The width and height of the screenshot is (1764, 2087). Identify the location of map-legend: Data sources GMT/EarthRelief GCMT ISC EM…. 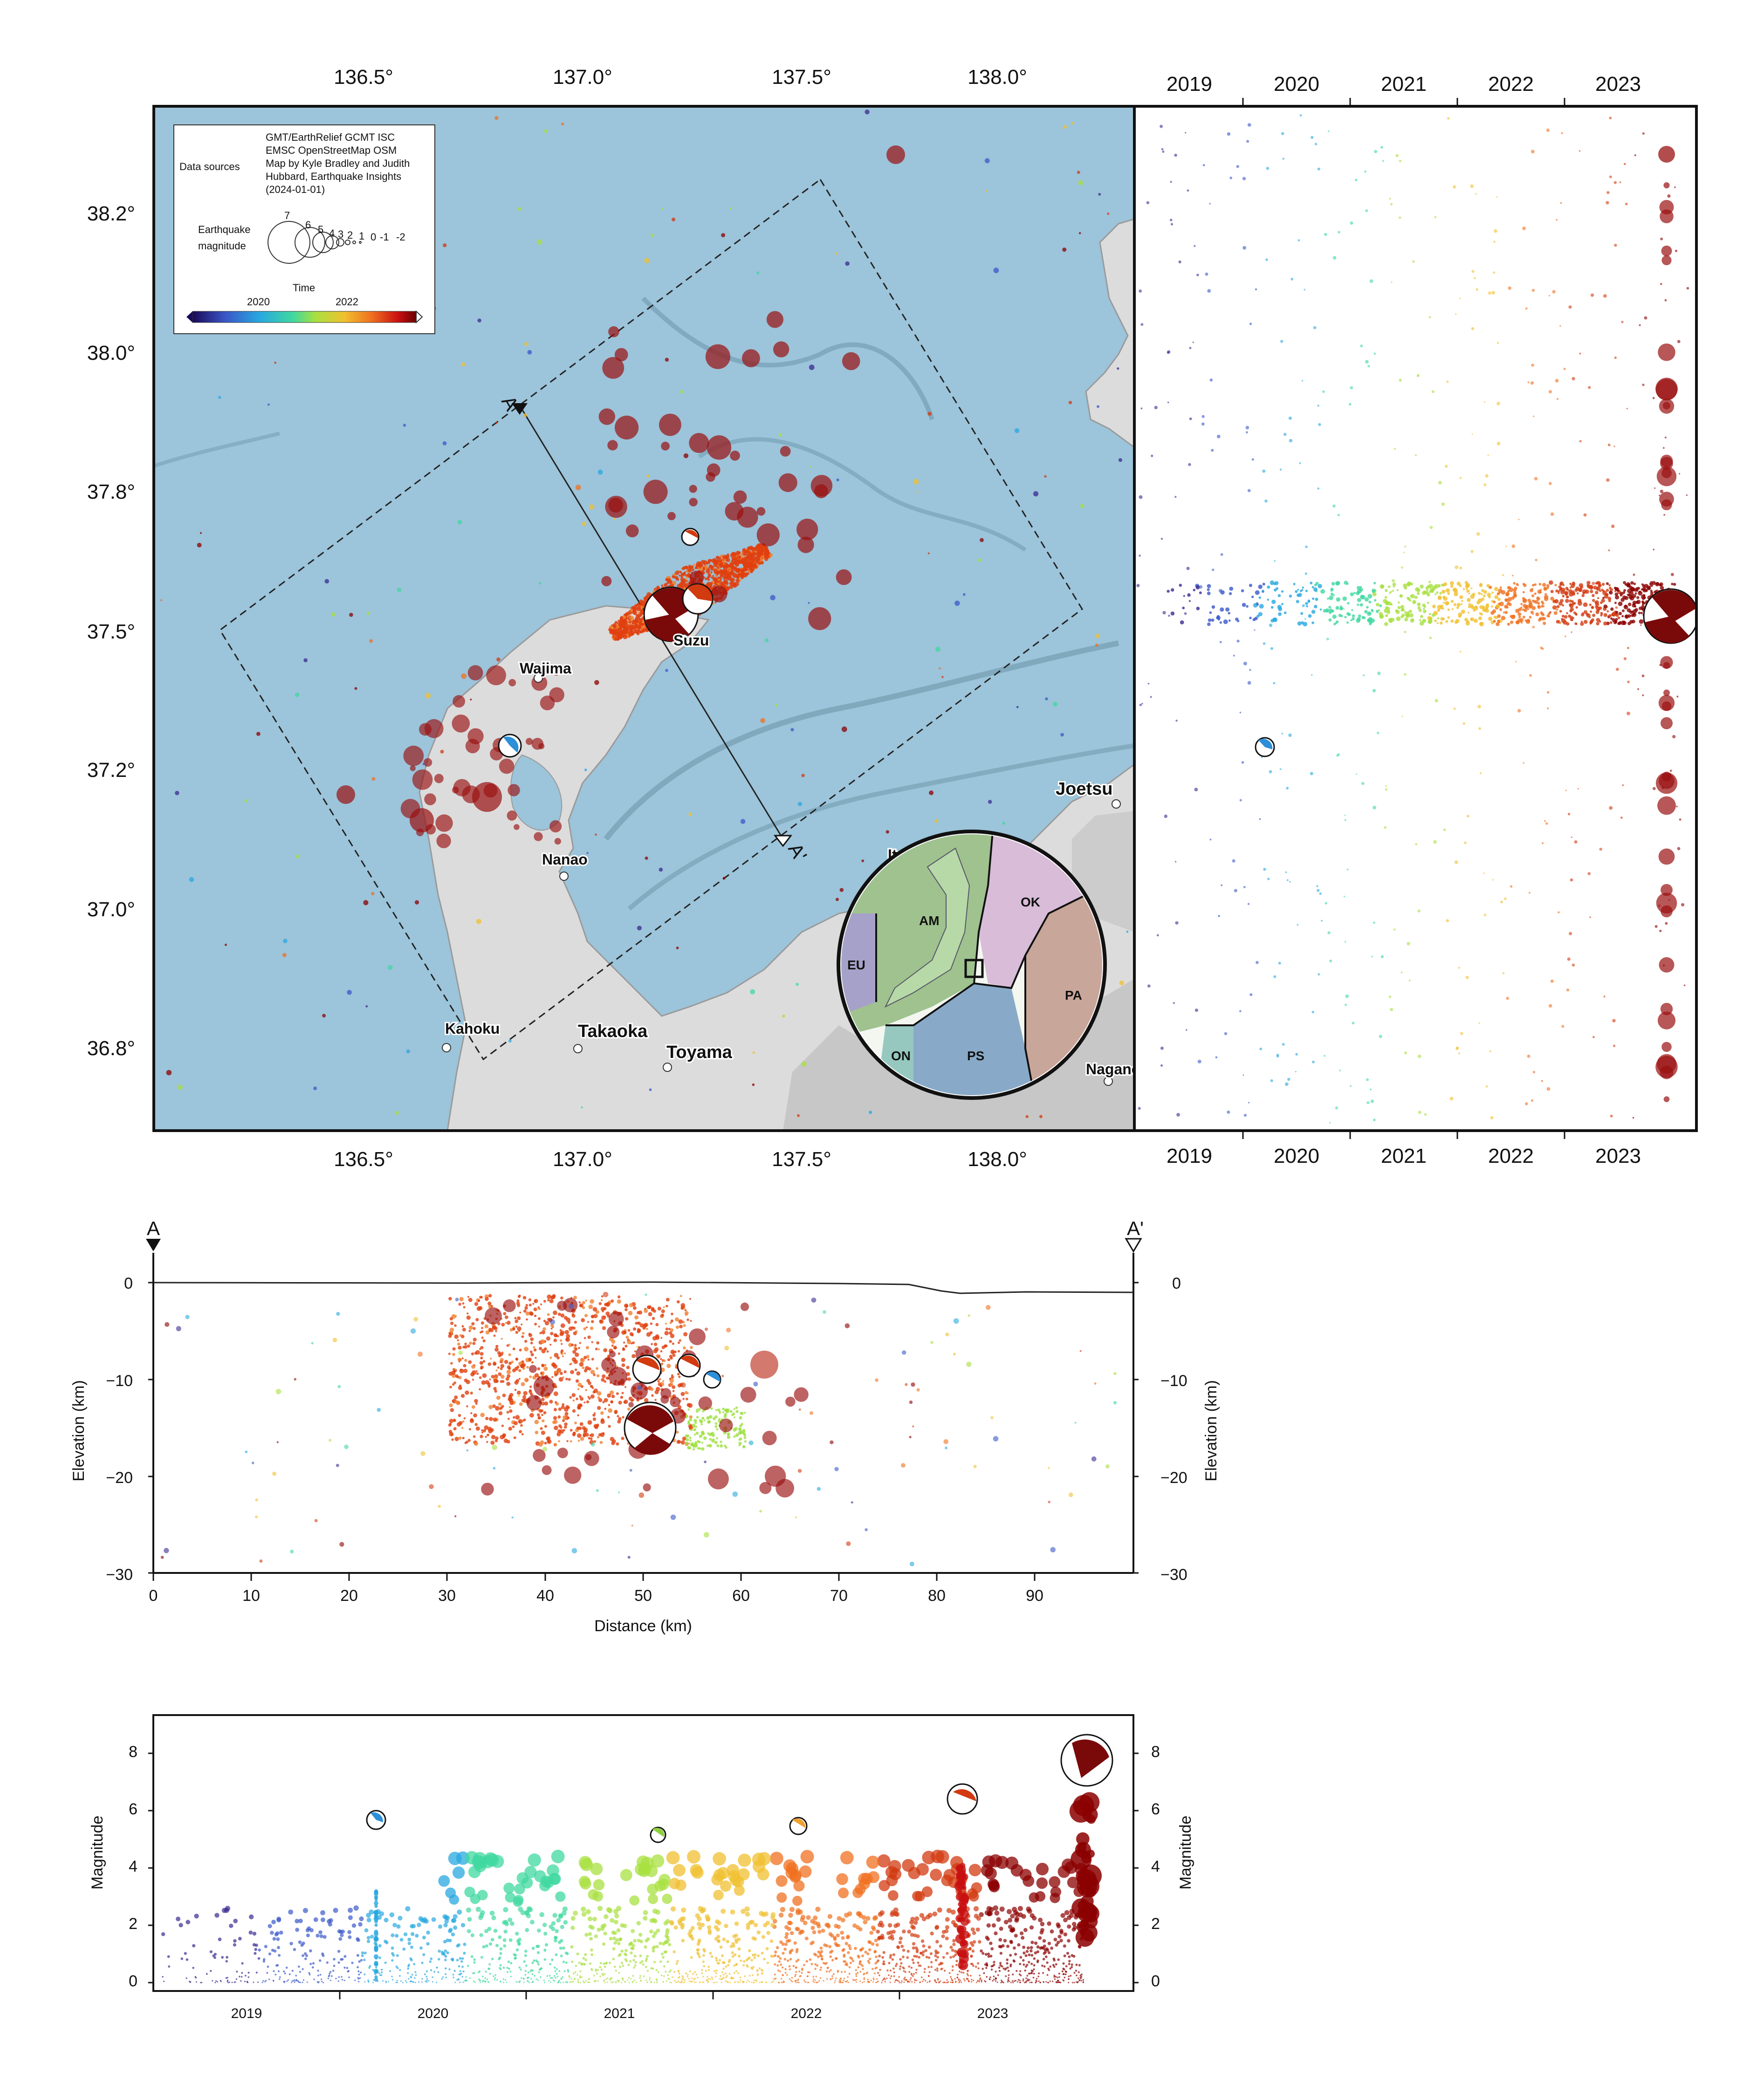
(304, 229).